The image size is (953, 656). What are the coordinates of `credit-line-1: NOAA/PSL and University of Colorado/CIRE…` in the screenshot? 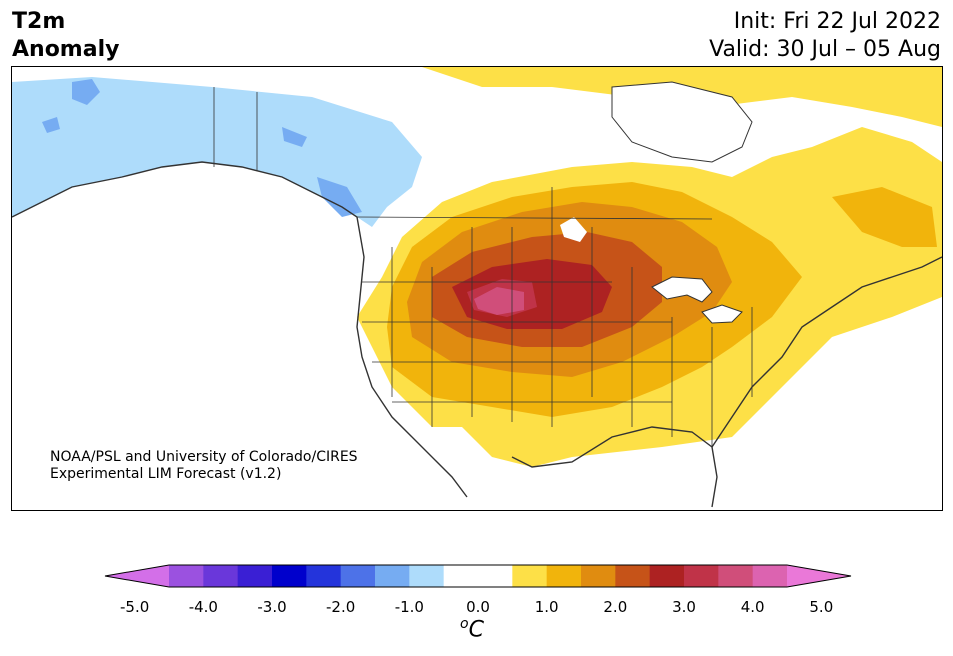 It's located at (204, 457).